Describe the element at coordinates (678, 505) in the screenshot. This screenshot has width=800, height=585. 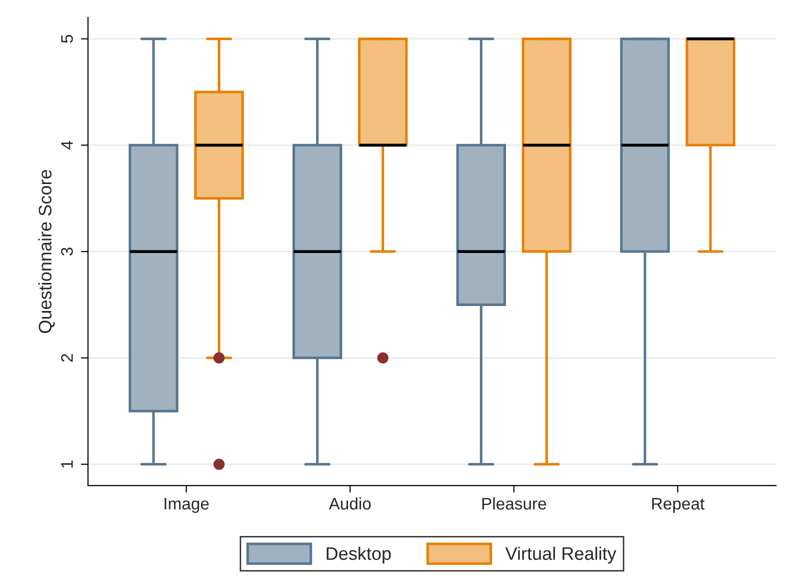
I see `x-tick-label: Repeat` at that location.